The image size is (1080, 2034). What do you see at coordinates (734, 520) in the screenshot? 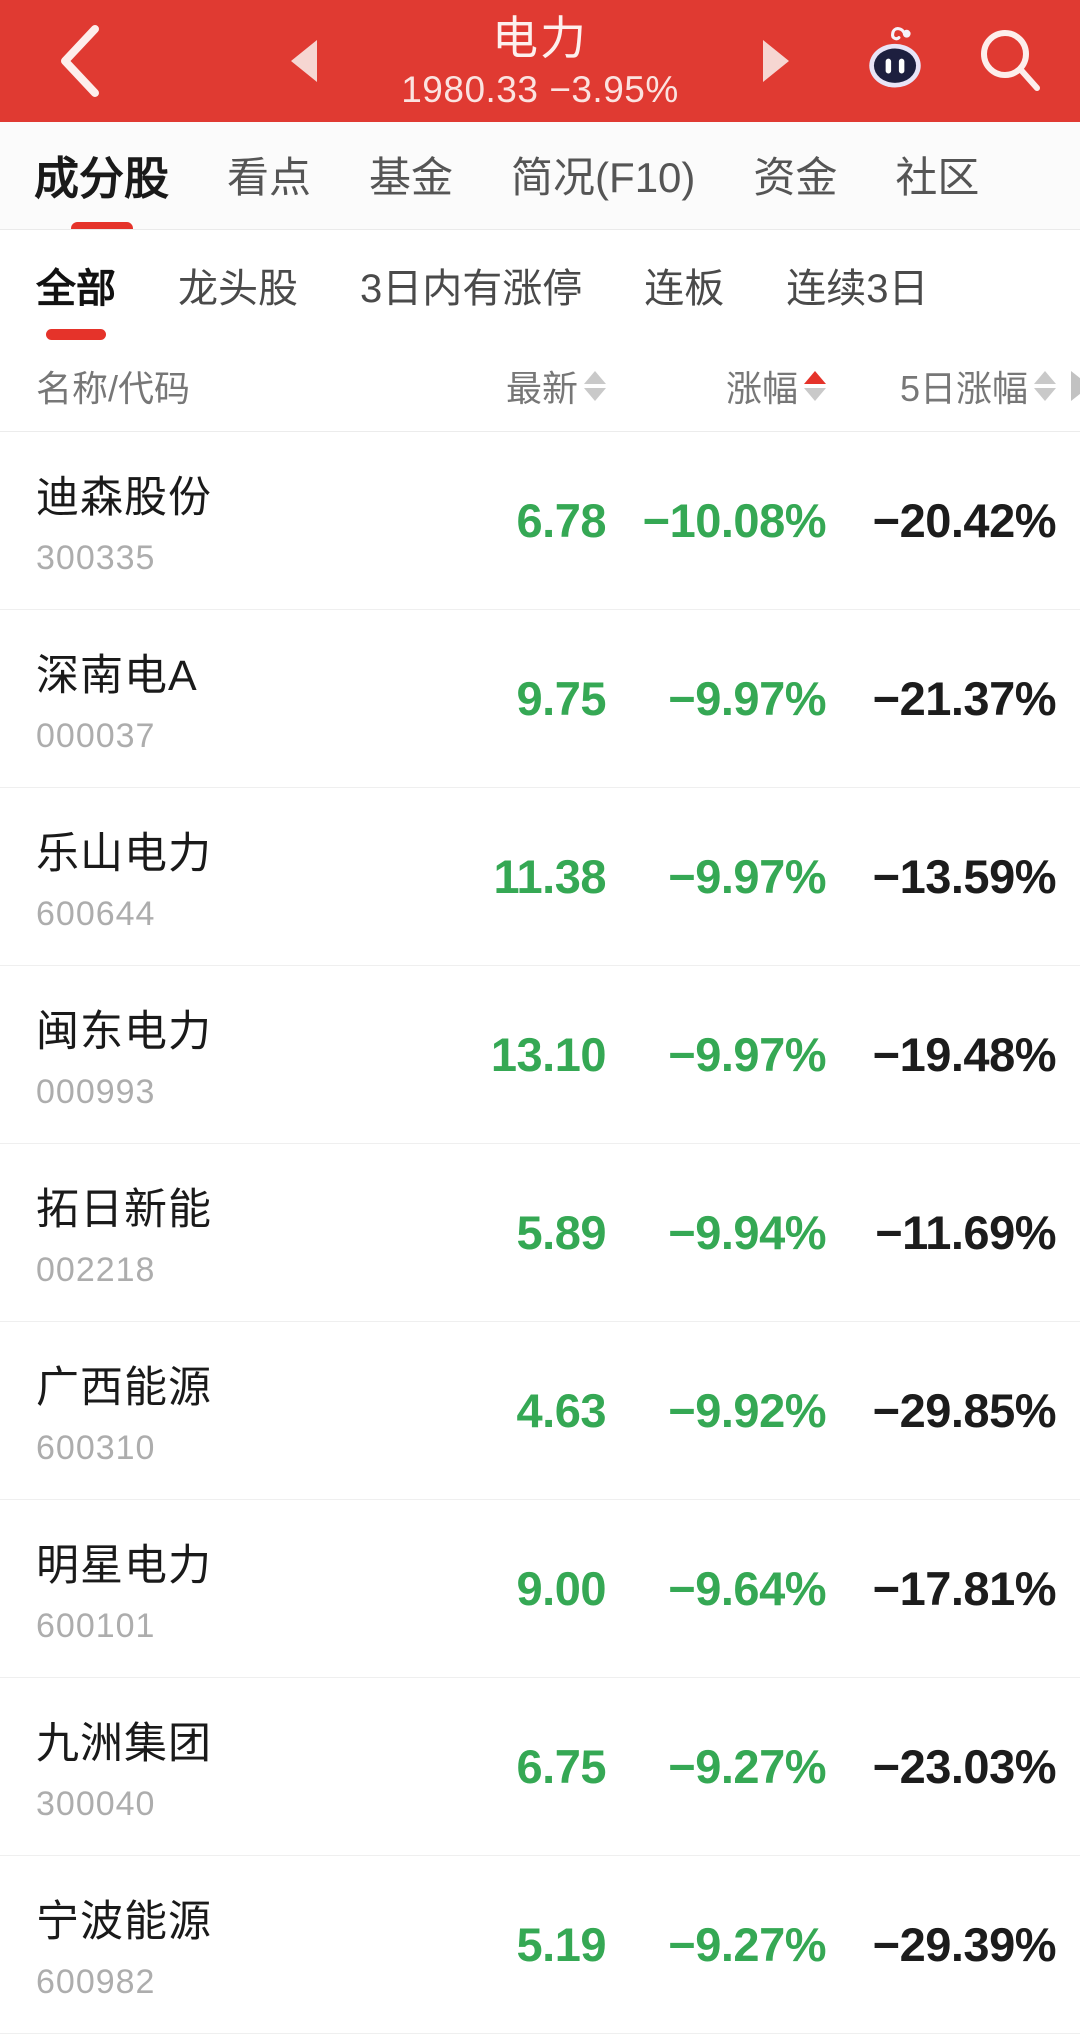
I see `cell-change-pct: −10.08%` at bounding box center [734, 520].